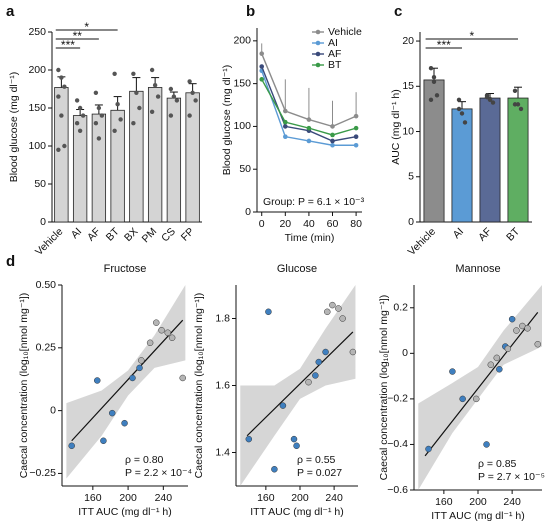  Describe the element at coordinates (316, 460) in the screenshot. I see `annotation: ρ = 0.55` at that location.